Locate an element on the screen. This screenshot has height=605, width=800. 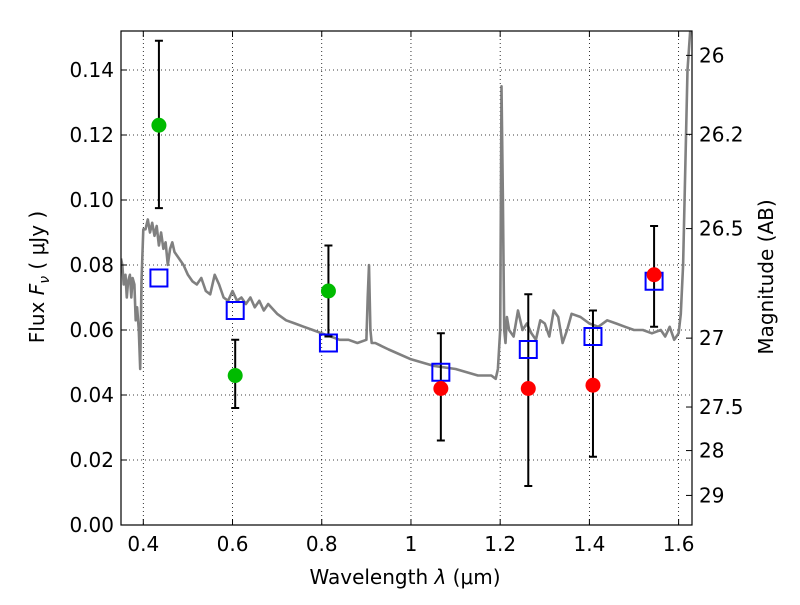
y-tick-label-6: 0.12 is located at coordinates (91, 135).